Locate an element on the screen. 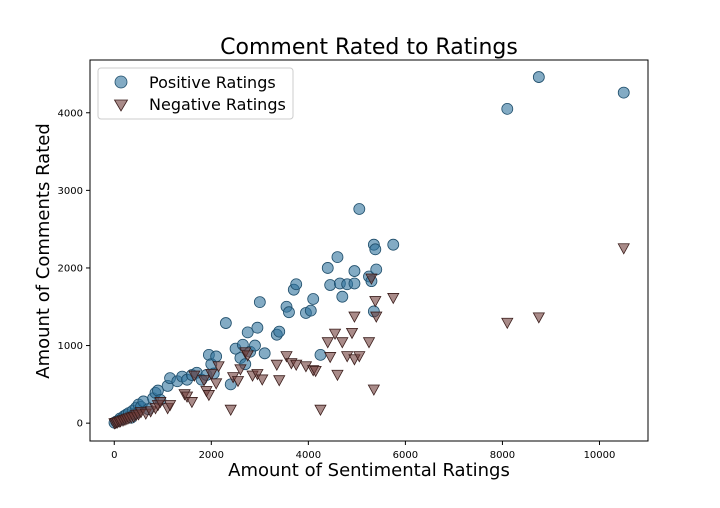 The height and width of the screenshot is (508, 720). legend-negative-label: Negative Ratings is located at coordinates (217, 104).